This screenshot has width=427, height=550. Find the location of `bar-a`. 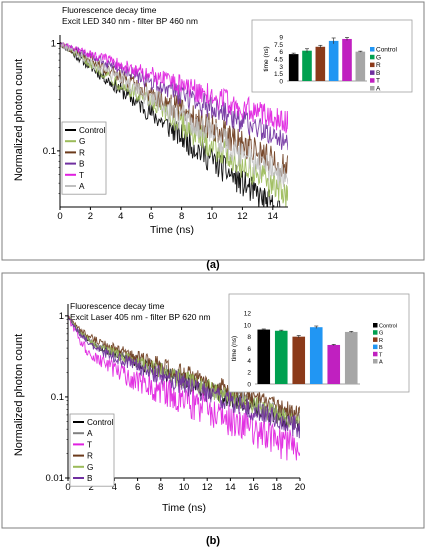

bar-a is located at coordinates (351, 357).